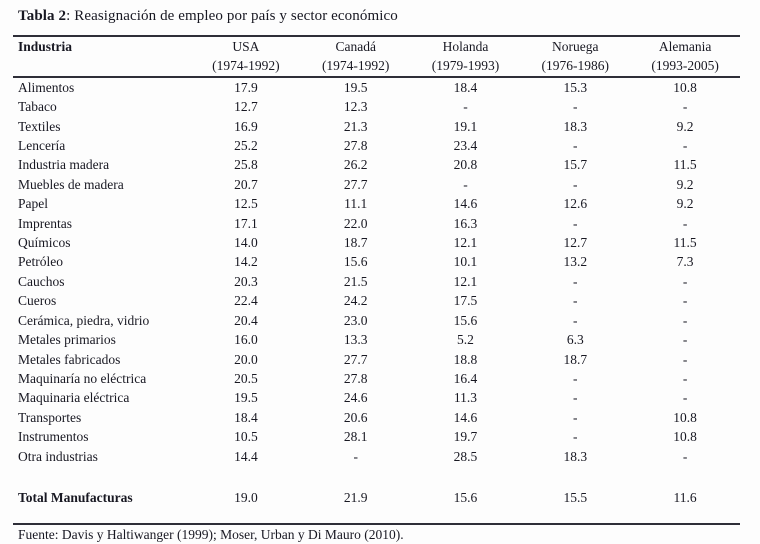 This screenshot has height=544, width=760. Describe the element at coordinates (465, 87) in the screenshot. I see `value-cell: 18.4` at that location.